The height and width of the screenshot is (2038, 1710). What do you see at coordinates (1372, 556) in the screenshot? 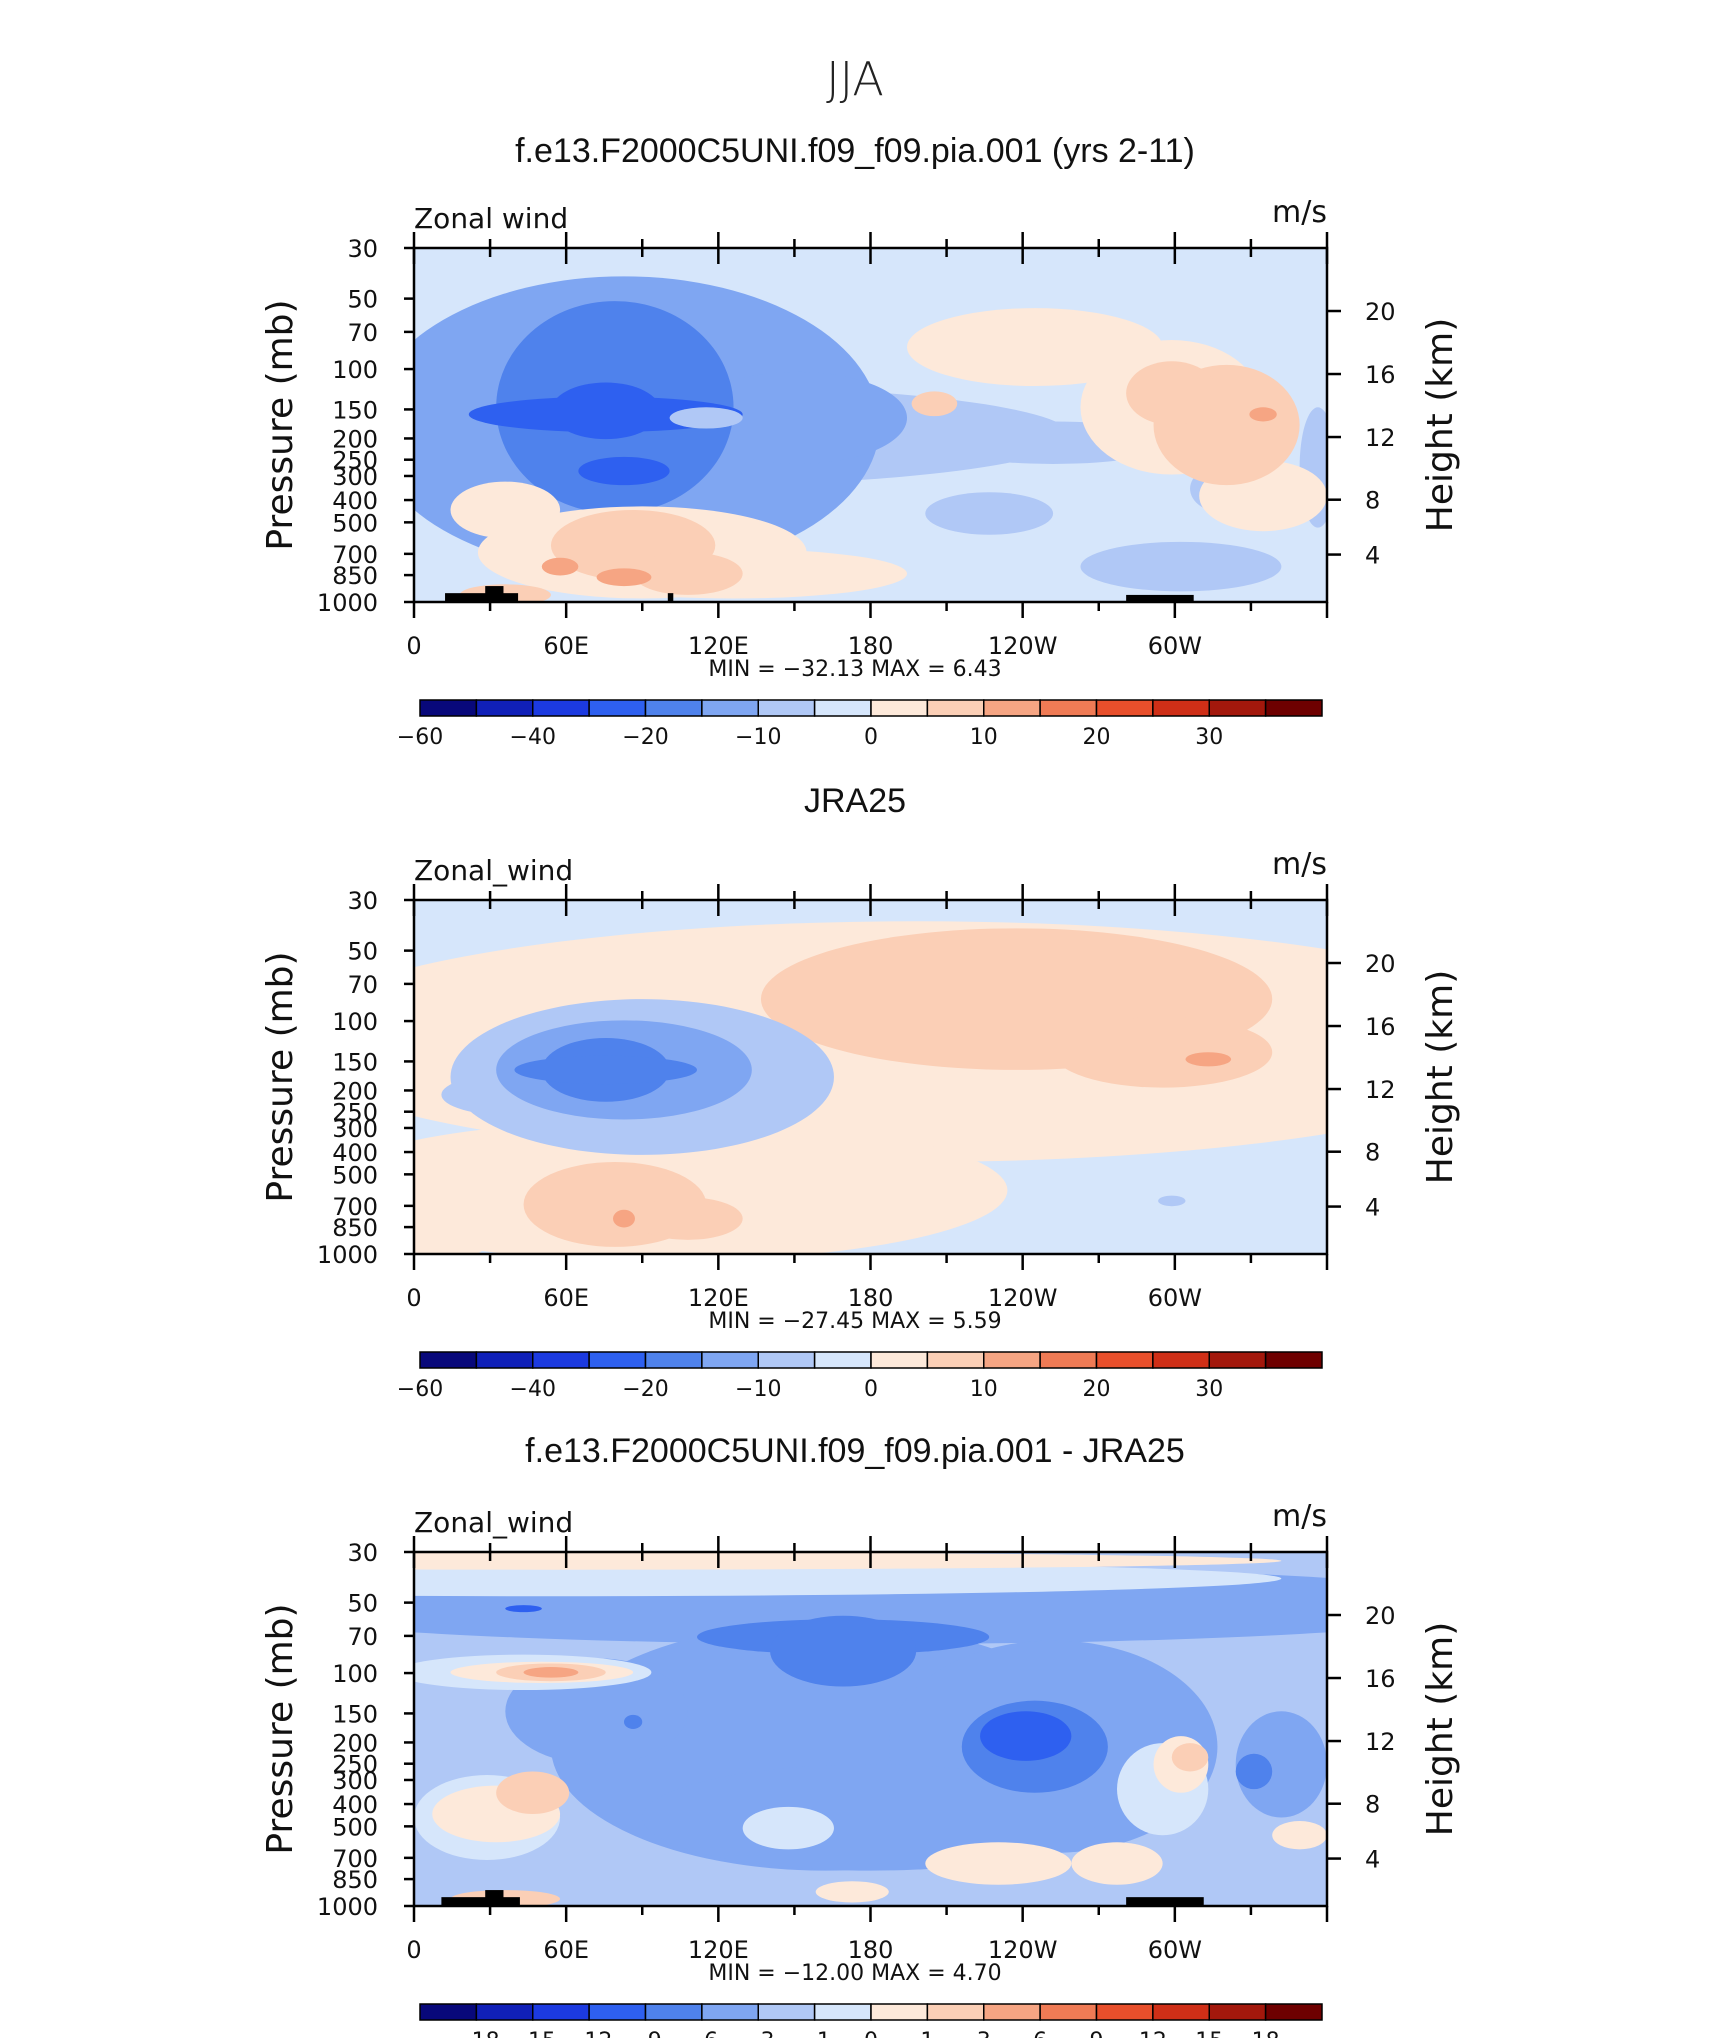
I see `y2-tick-label: 4` at bounding box center [1372, 556].